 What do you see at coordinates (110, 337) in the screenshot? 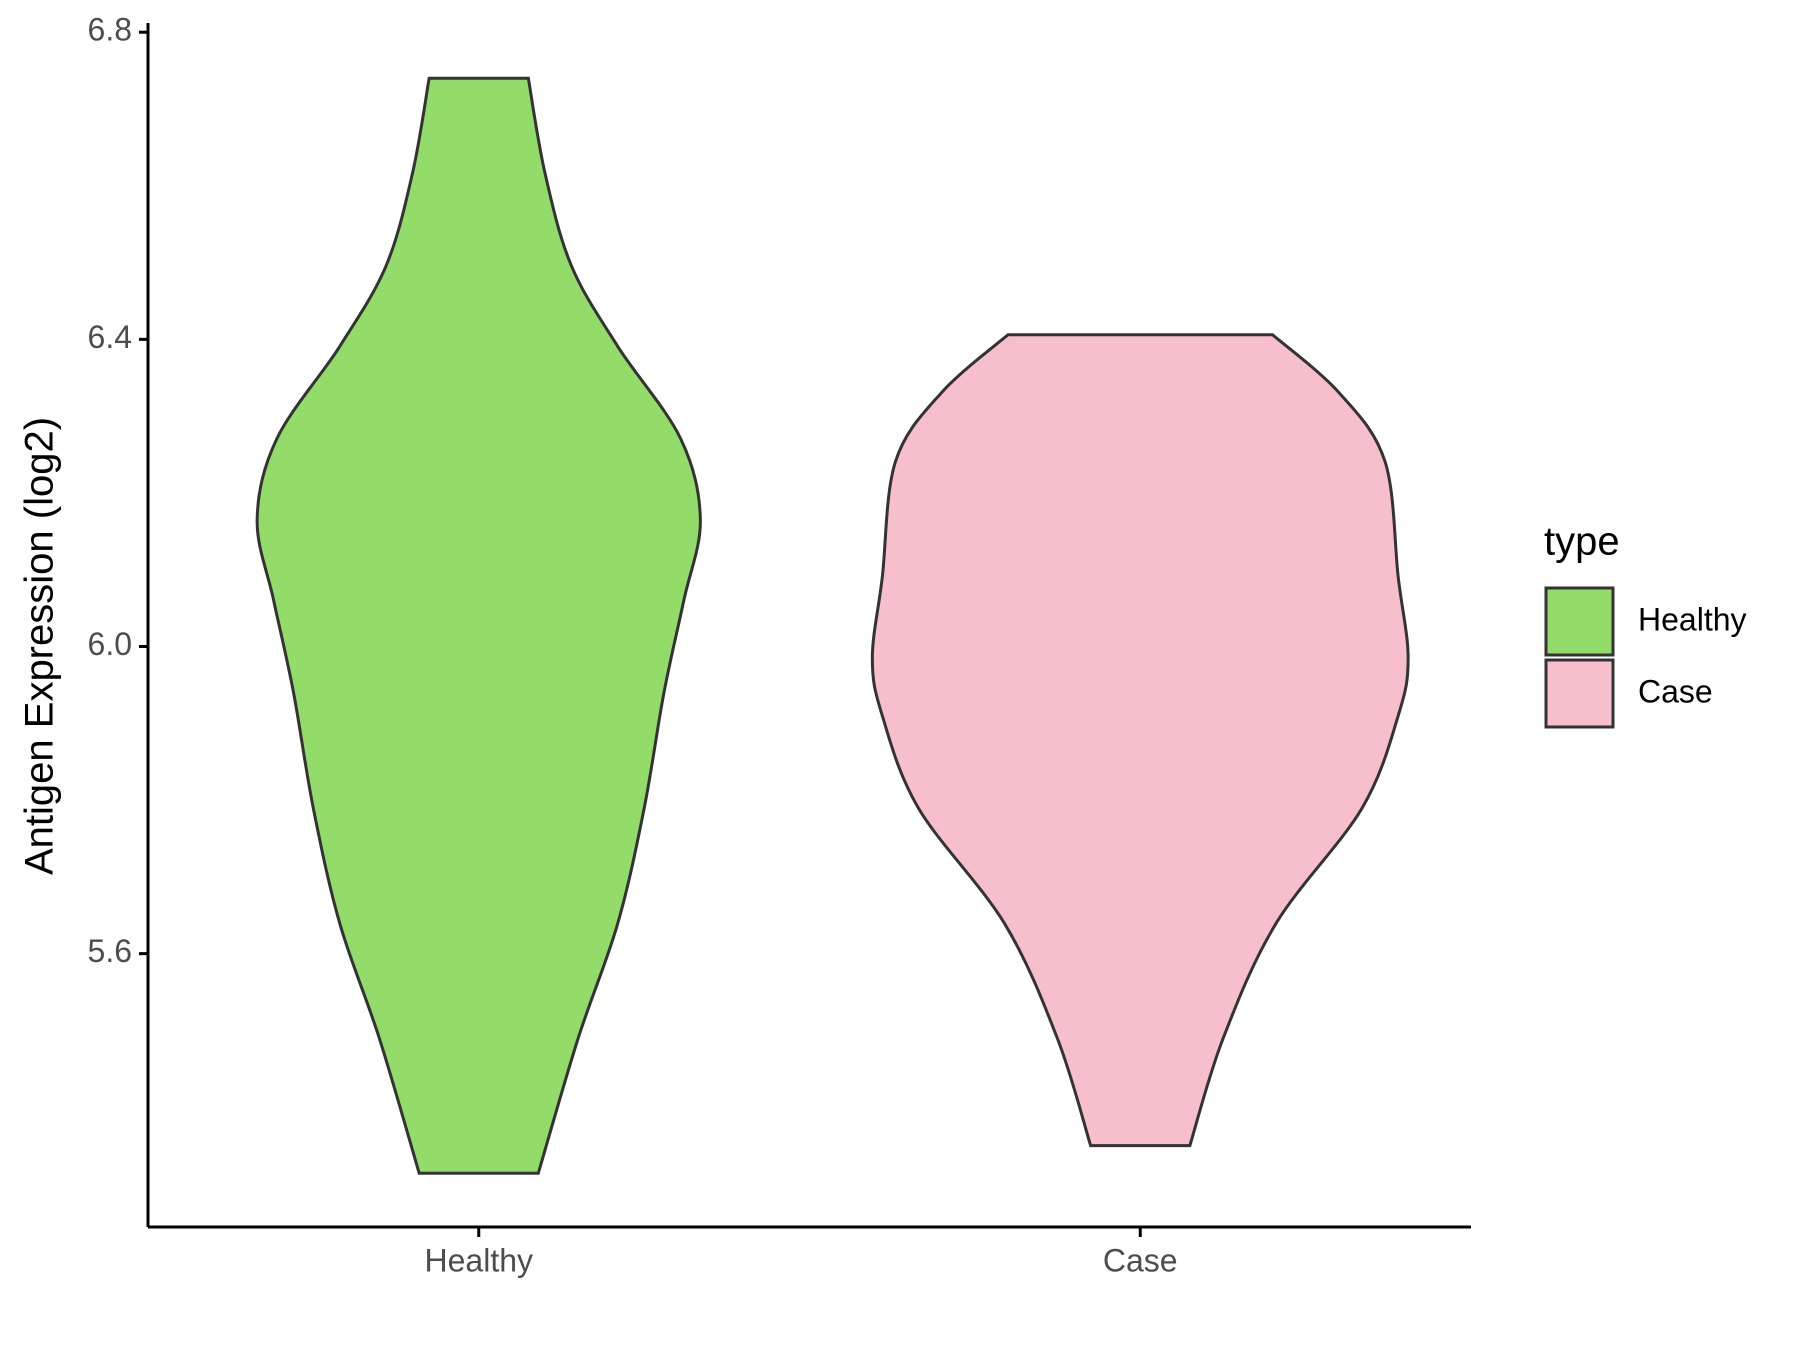
I see `y-tick-label: 6.4` at bounding box center [110, 337].